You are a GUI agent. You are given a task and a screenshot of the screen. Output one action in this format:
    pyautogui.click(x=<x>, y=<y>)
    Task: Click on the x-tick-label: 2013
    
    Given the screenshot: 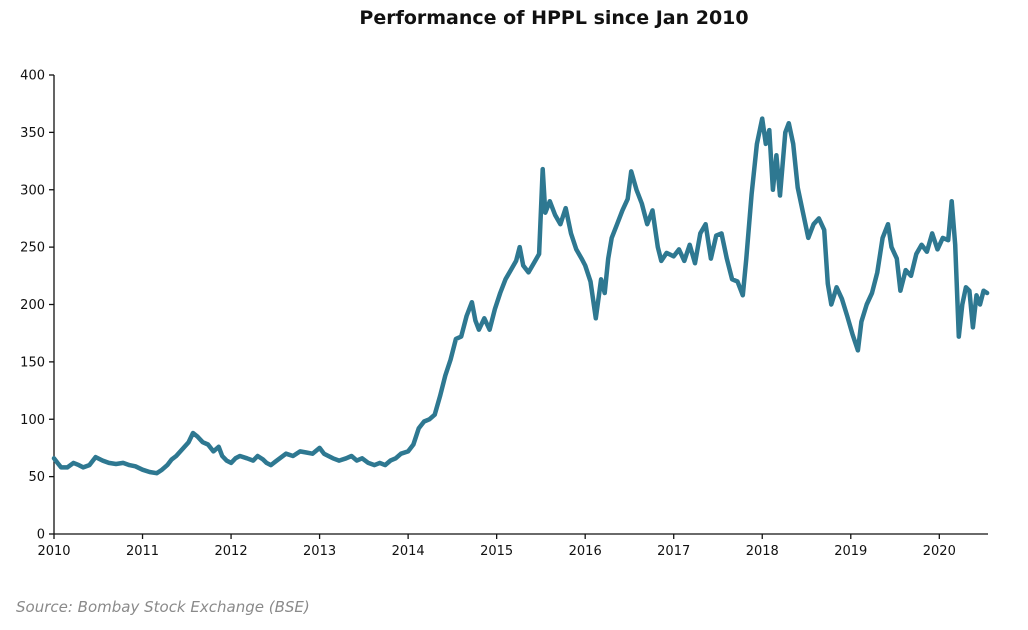 What is the action you would take?
    pyautogui.click(x=319, y=551)
    